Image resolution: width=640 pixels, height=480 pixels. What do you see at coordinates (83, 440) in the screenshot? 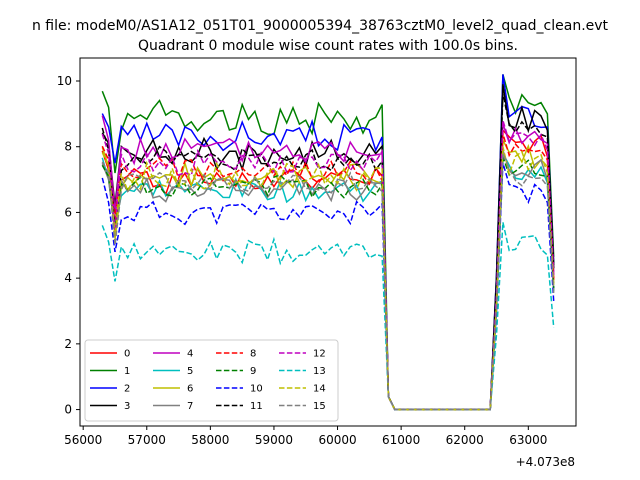
I see `x-tick-label: 56000` at bounding box center [83, 440].